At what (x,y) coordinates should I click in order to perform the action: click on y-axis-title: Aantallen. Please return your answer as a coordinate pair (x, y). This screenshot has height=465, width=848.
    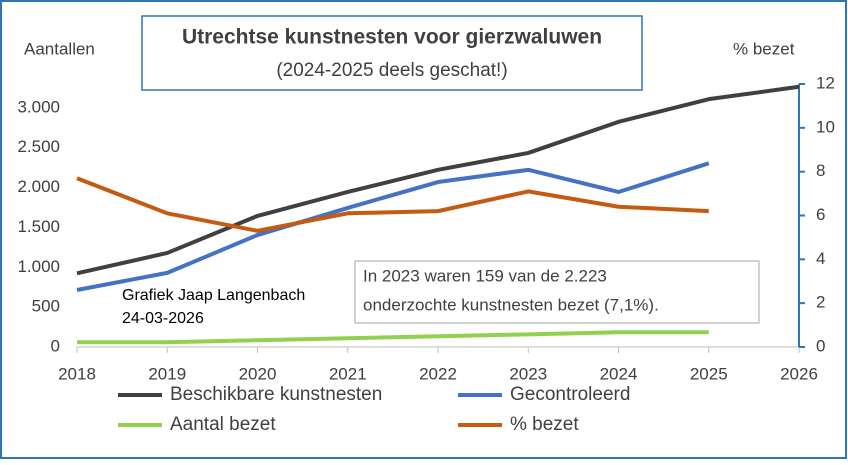
    Looking at the image, I should click on (59, 48).